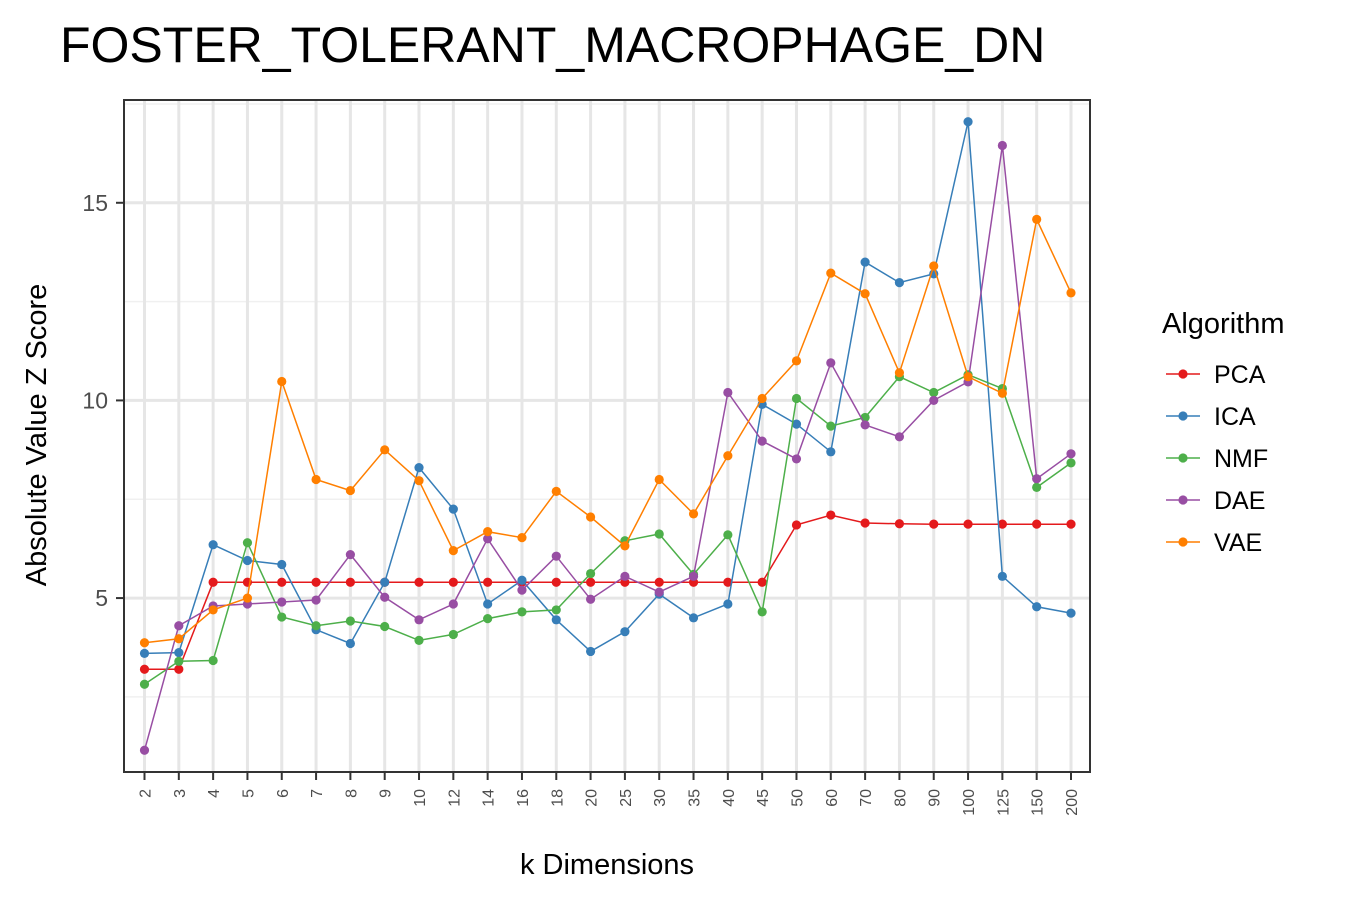  Describe the element at coordinates (969, 802) in the screenshot. I see `x-tick-label: 100` at that location.